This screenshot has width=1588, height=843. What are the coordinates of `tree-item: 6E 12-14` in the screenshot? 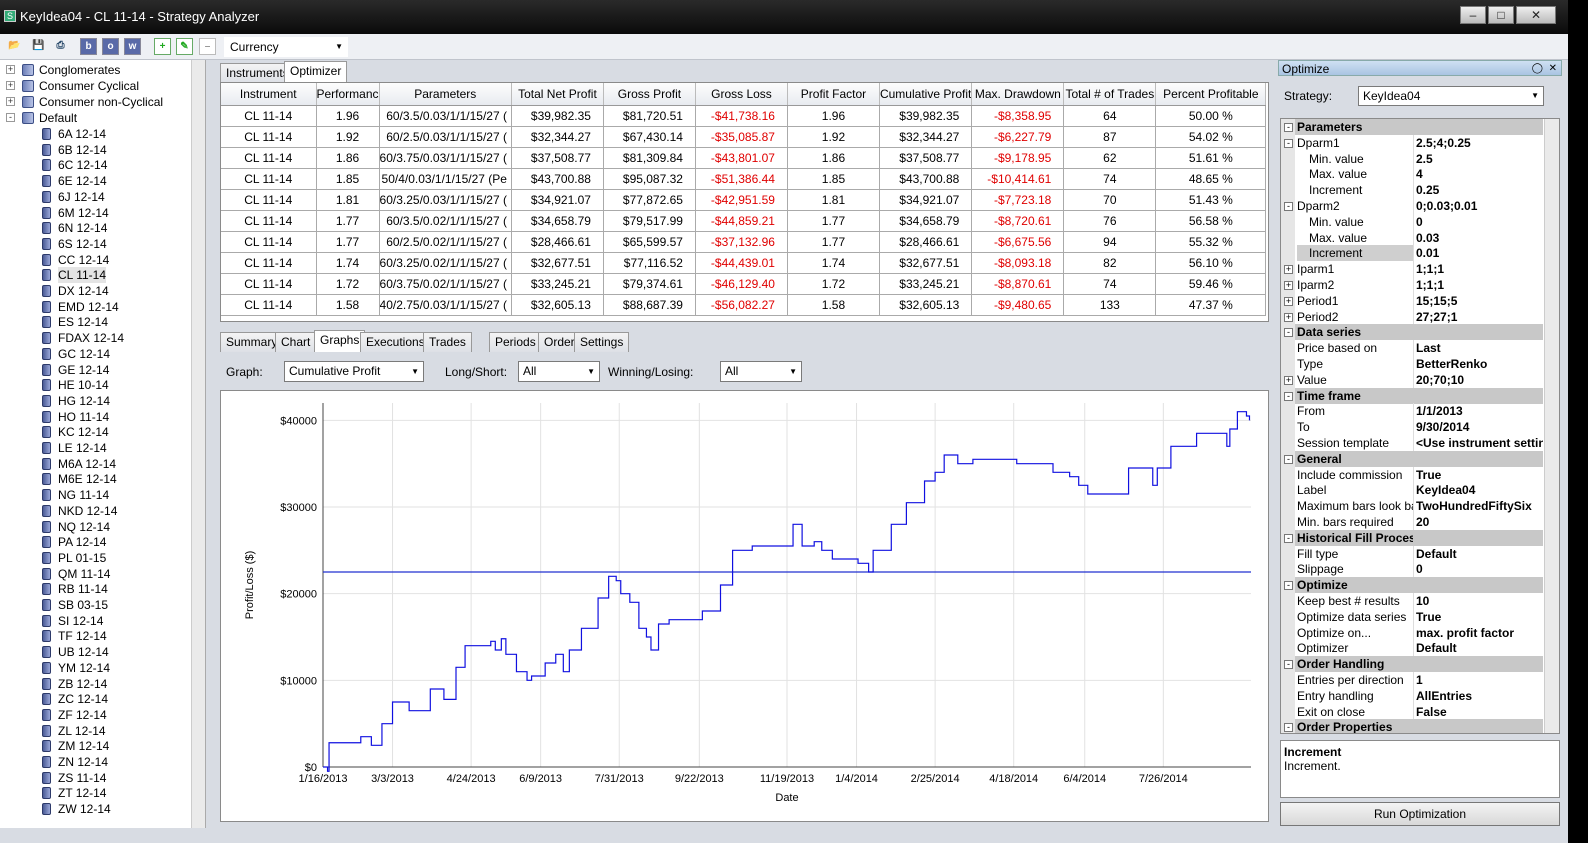 It's located at (74, 181).